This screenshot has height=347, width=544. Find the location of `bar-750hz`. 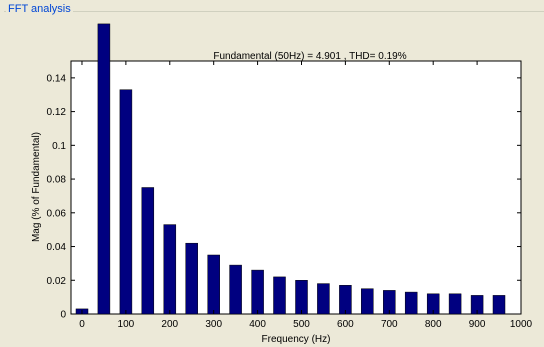

bar-750hz is located at coordinates (411, 303).